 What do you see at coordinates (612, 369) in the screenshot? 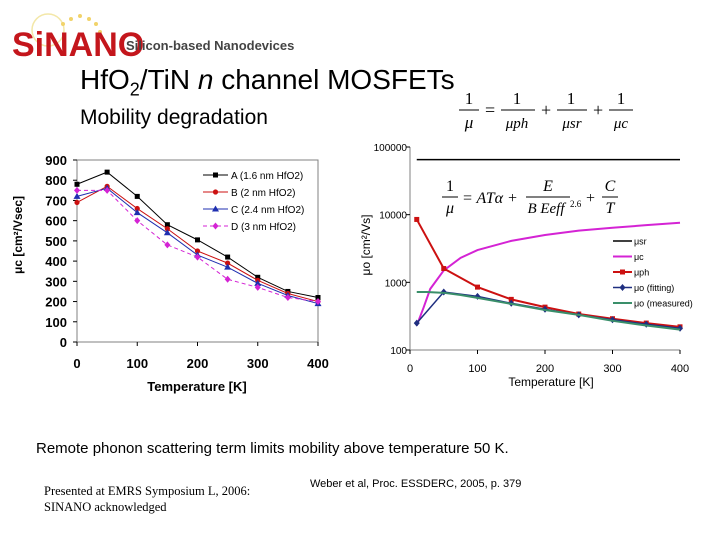
I see `right-x-tick-label: 300` at bounding box center [612, 369].